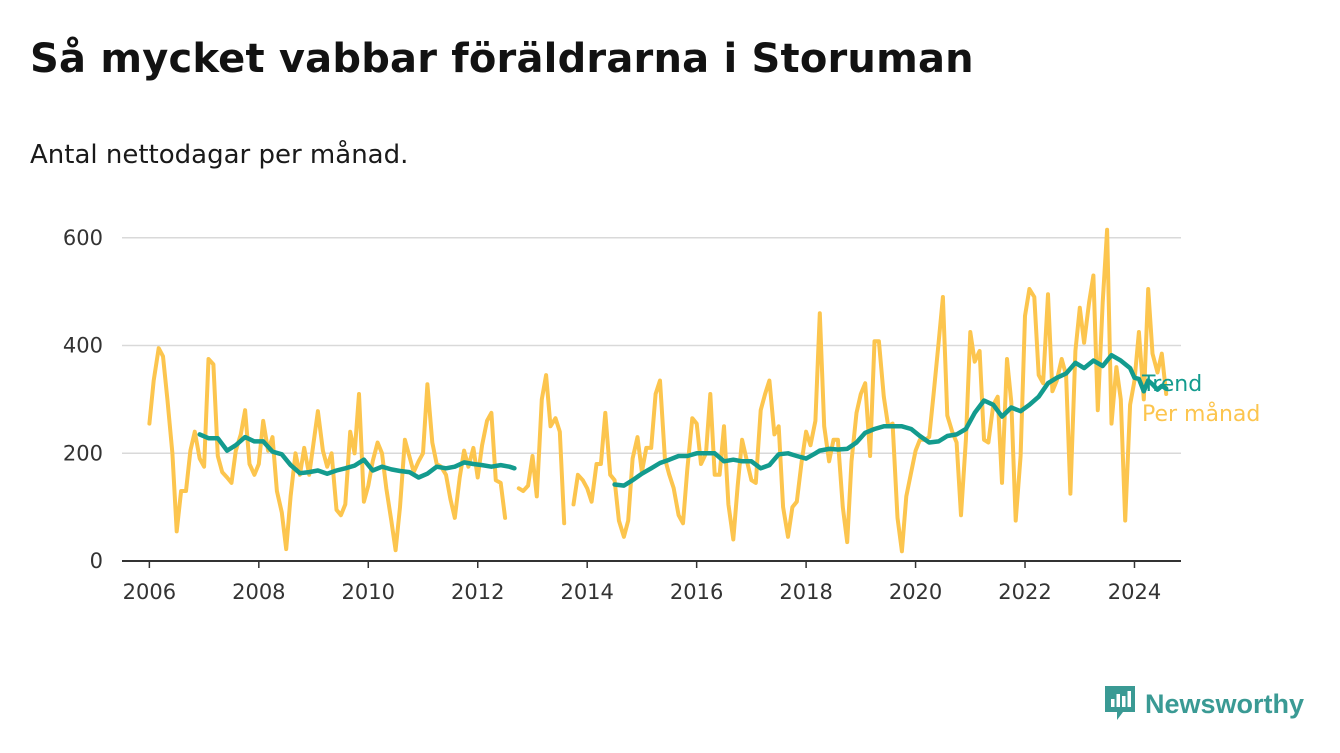 This screenshot has width=1340, height=753. I want to click on x-tick-label: 2018, so click(805, 592).